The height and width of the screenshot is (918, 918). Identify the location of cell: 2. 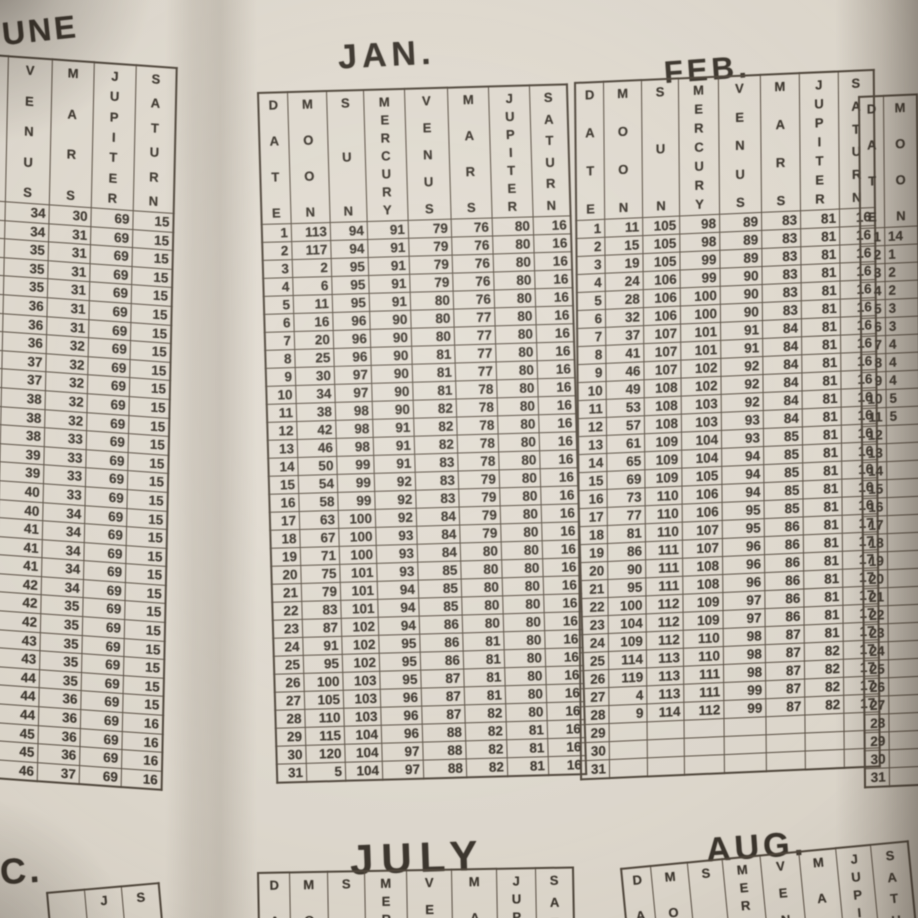
(312, 268).